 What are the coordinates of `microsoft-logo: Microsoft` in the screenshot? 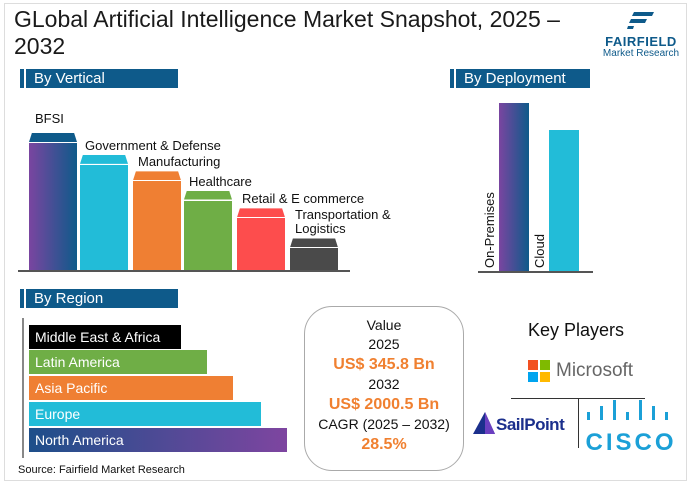 It's located at (580, 371).